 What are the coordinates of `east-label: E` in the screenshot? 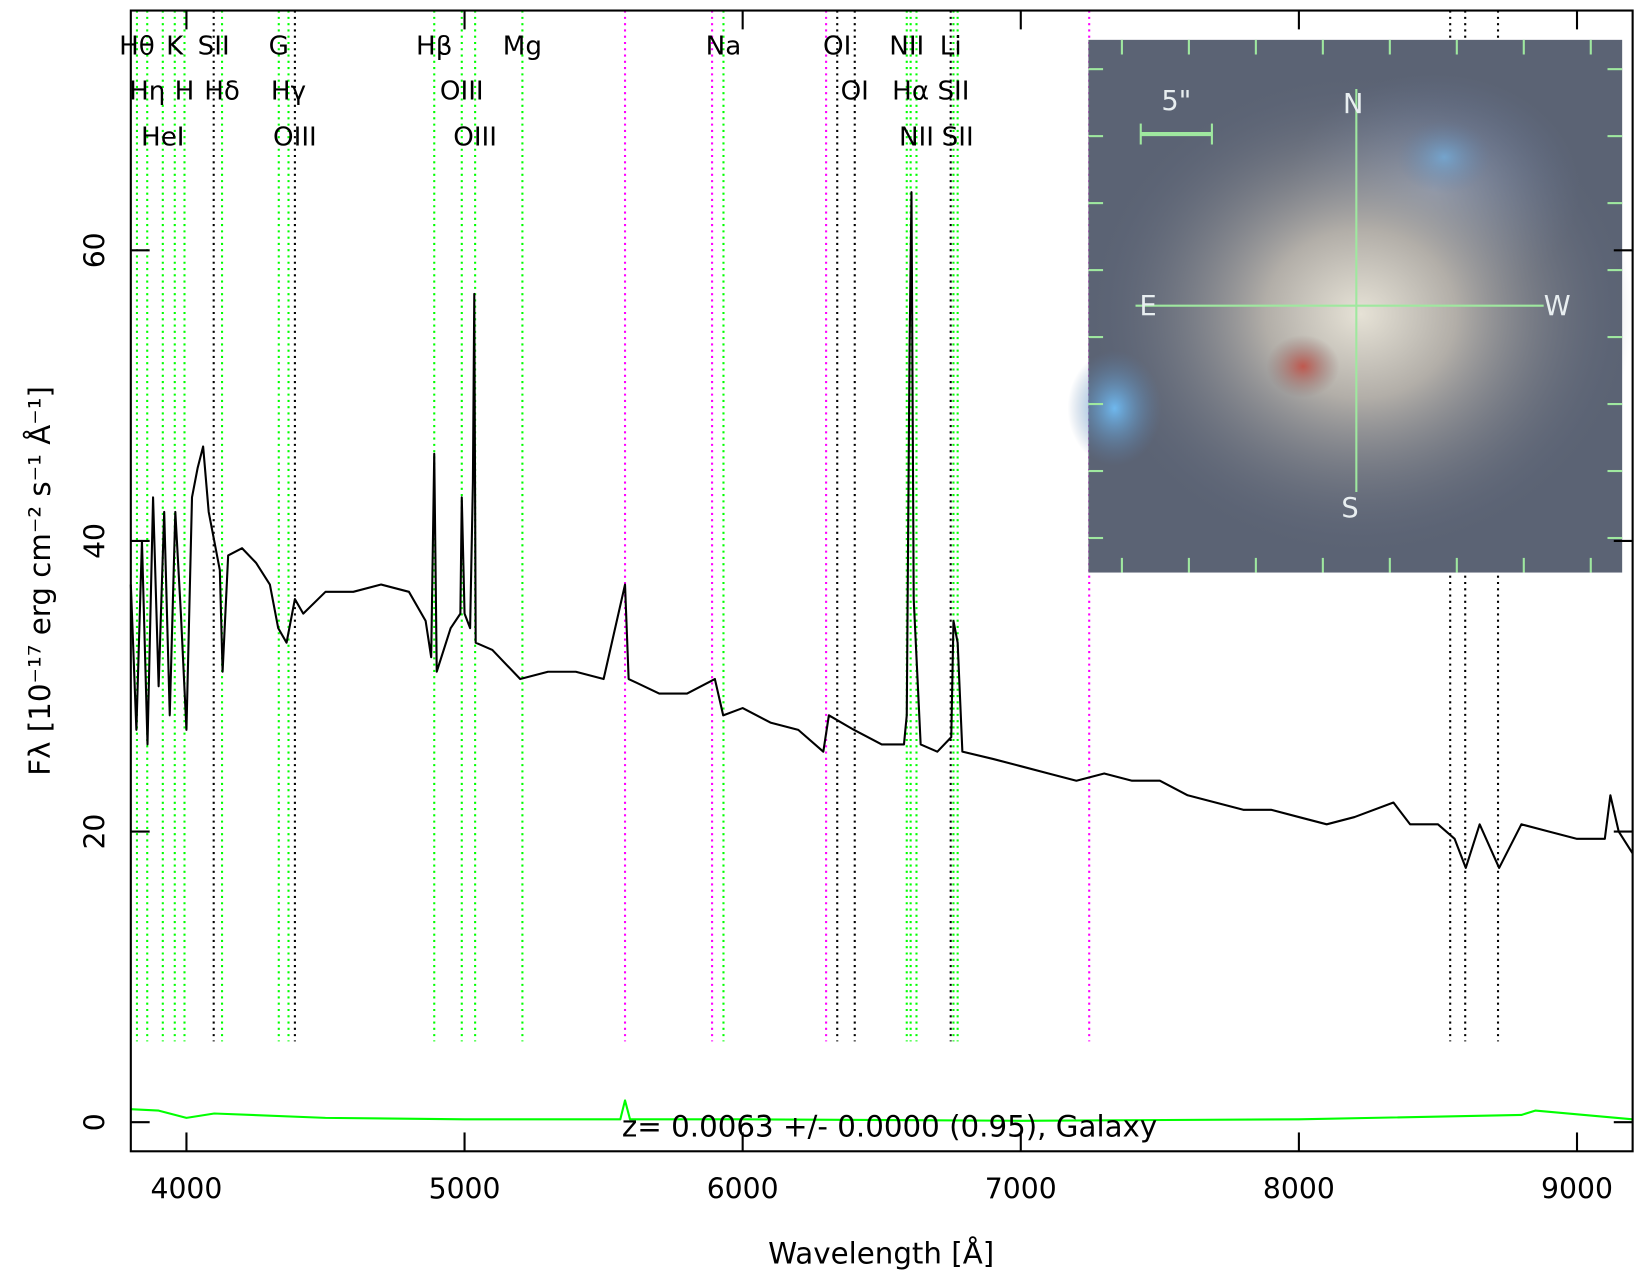 It's located at (1147, 306).